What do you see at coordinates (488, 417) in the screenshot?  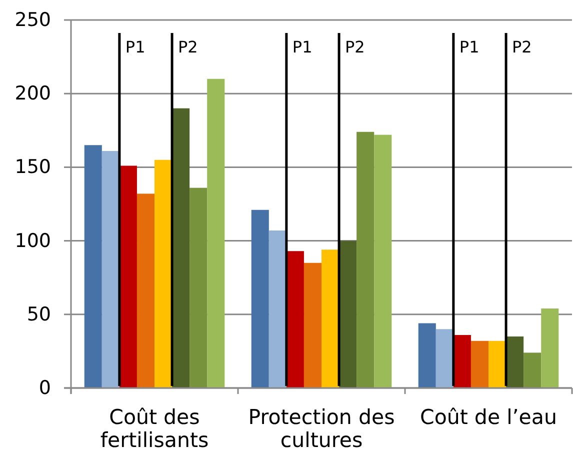 I see `x-tick-label: Coût de l’eau` at bounding box center [488, 417].